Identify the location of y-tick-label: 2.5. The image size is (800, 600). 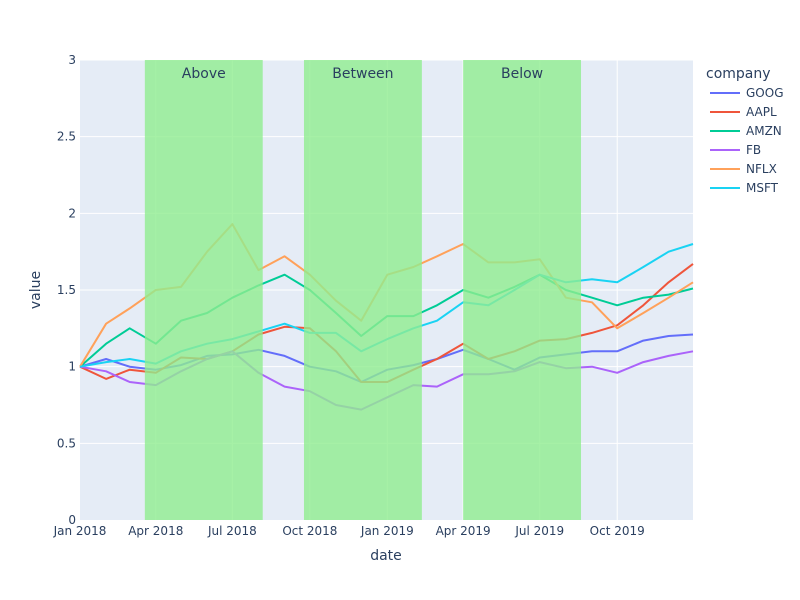
(66, 137).